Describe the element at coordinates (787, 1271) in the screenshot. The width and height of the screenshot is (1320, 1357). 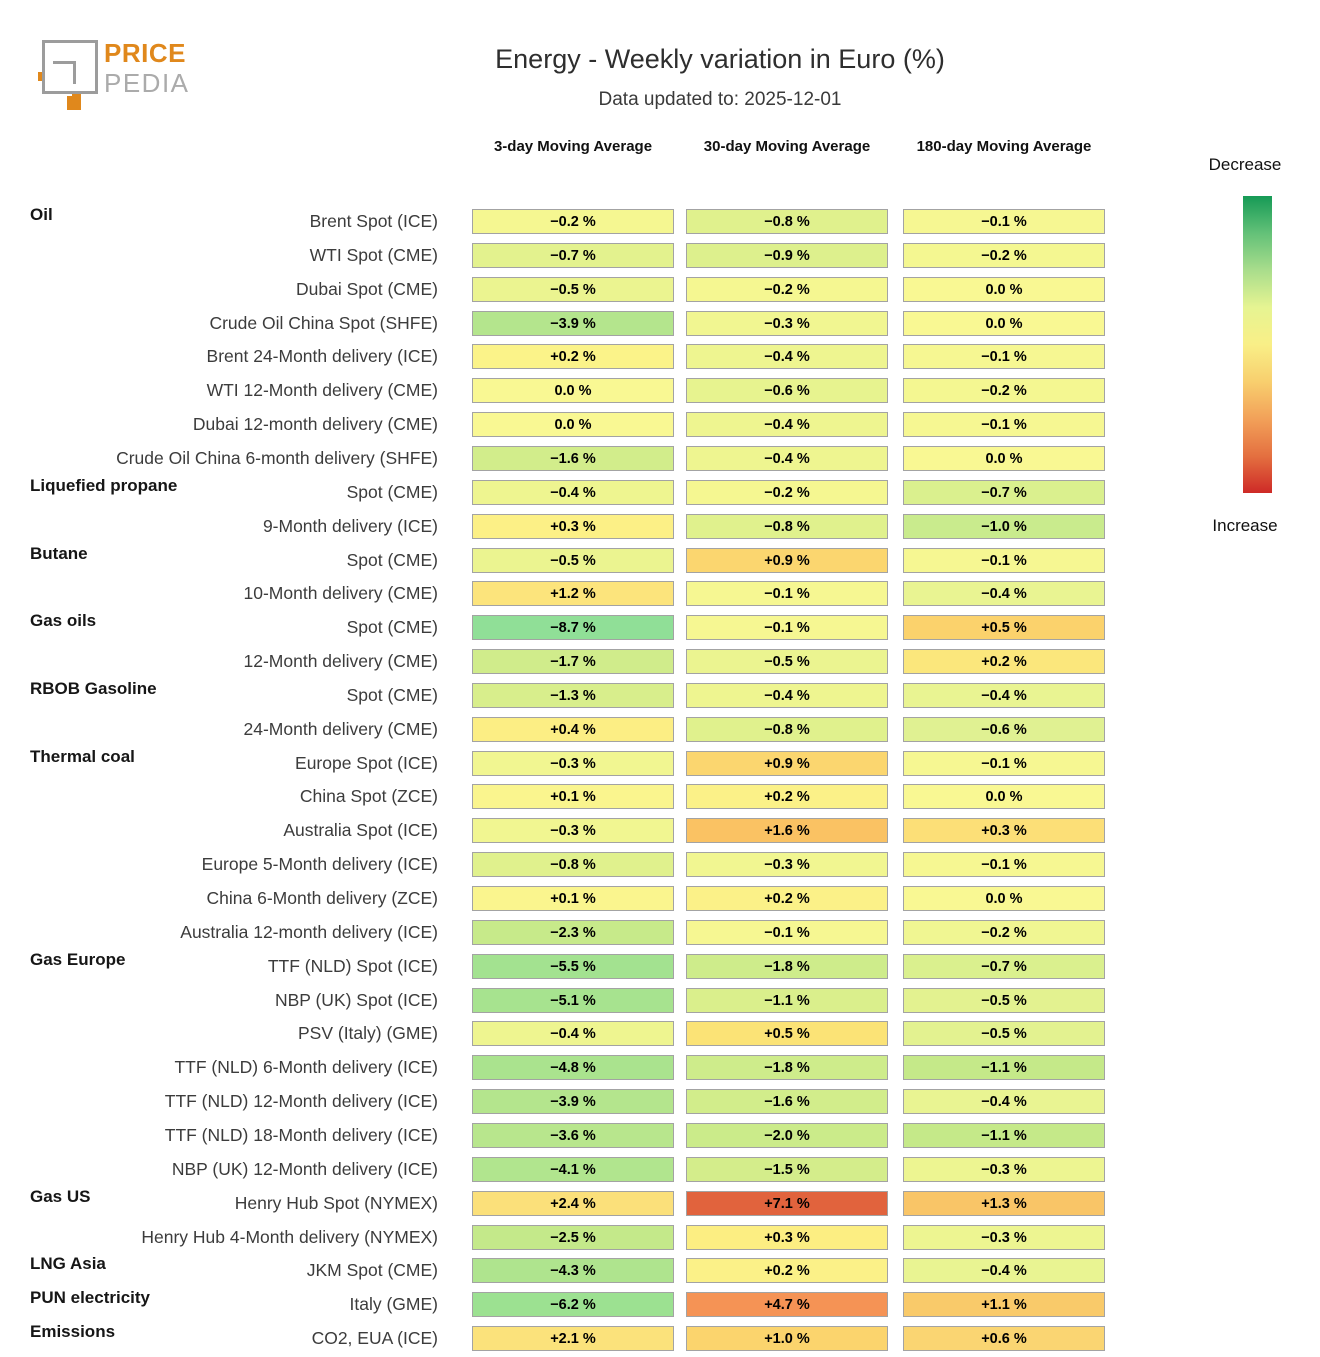
I see `heatmap-cell-30day: +0.2 %` at that location.